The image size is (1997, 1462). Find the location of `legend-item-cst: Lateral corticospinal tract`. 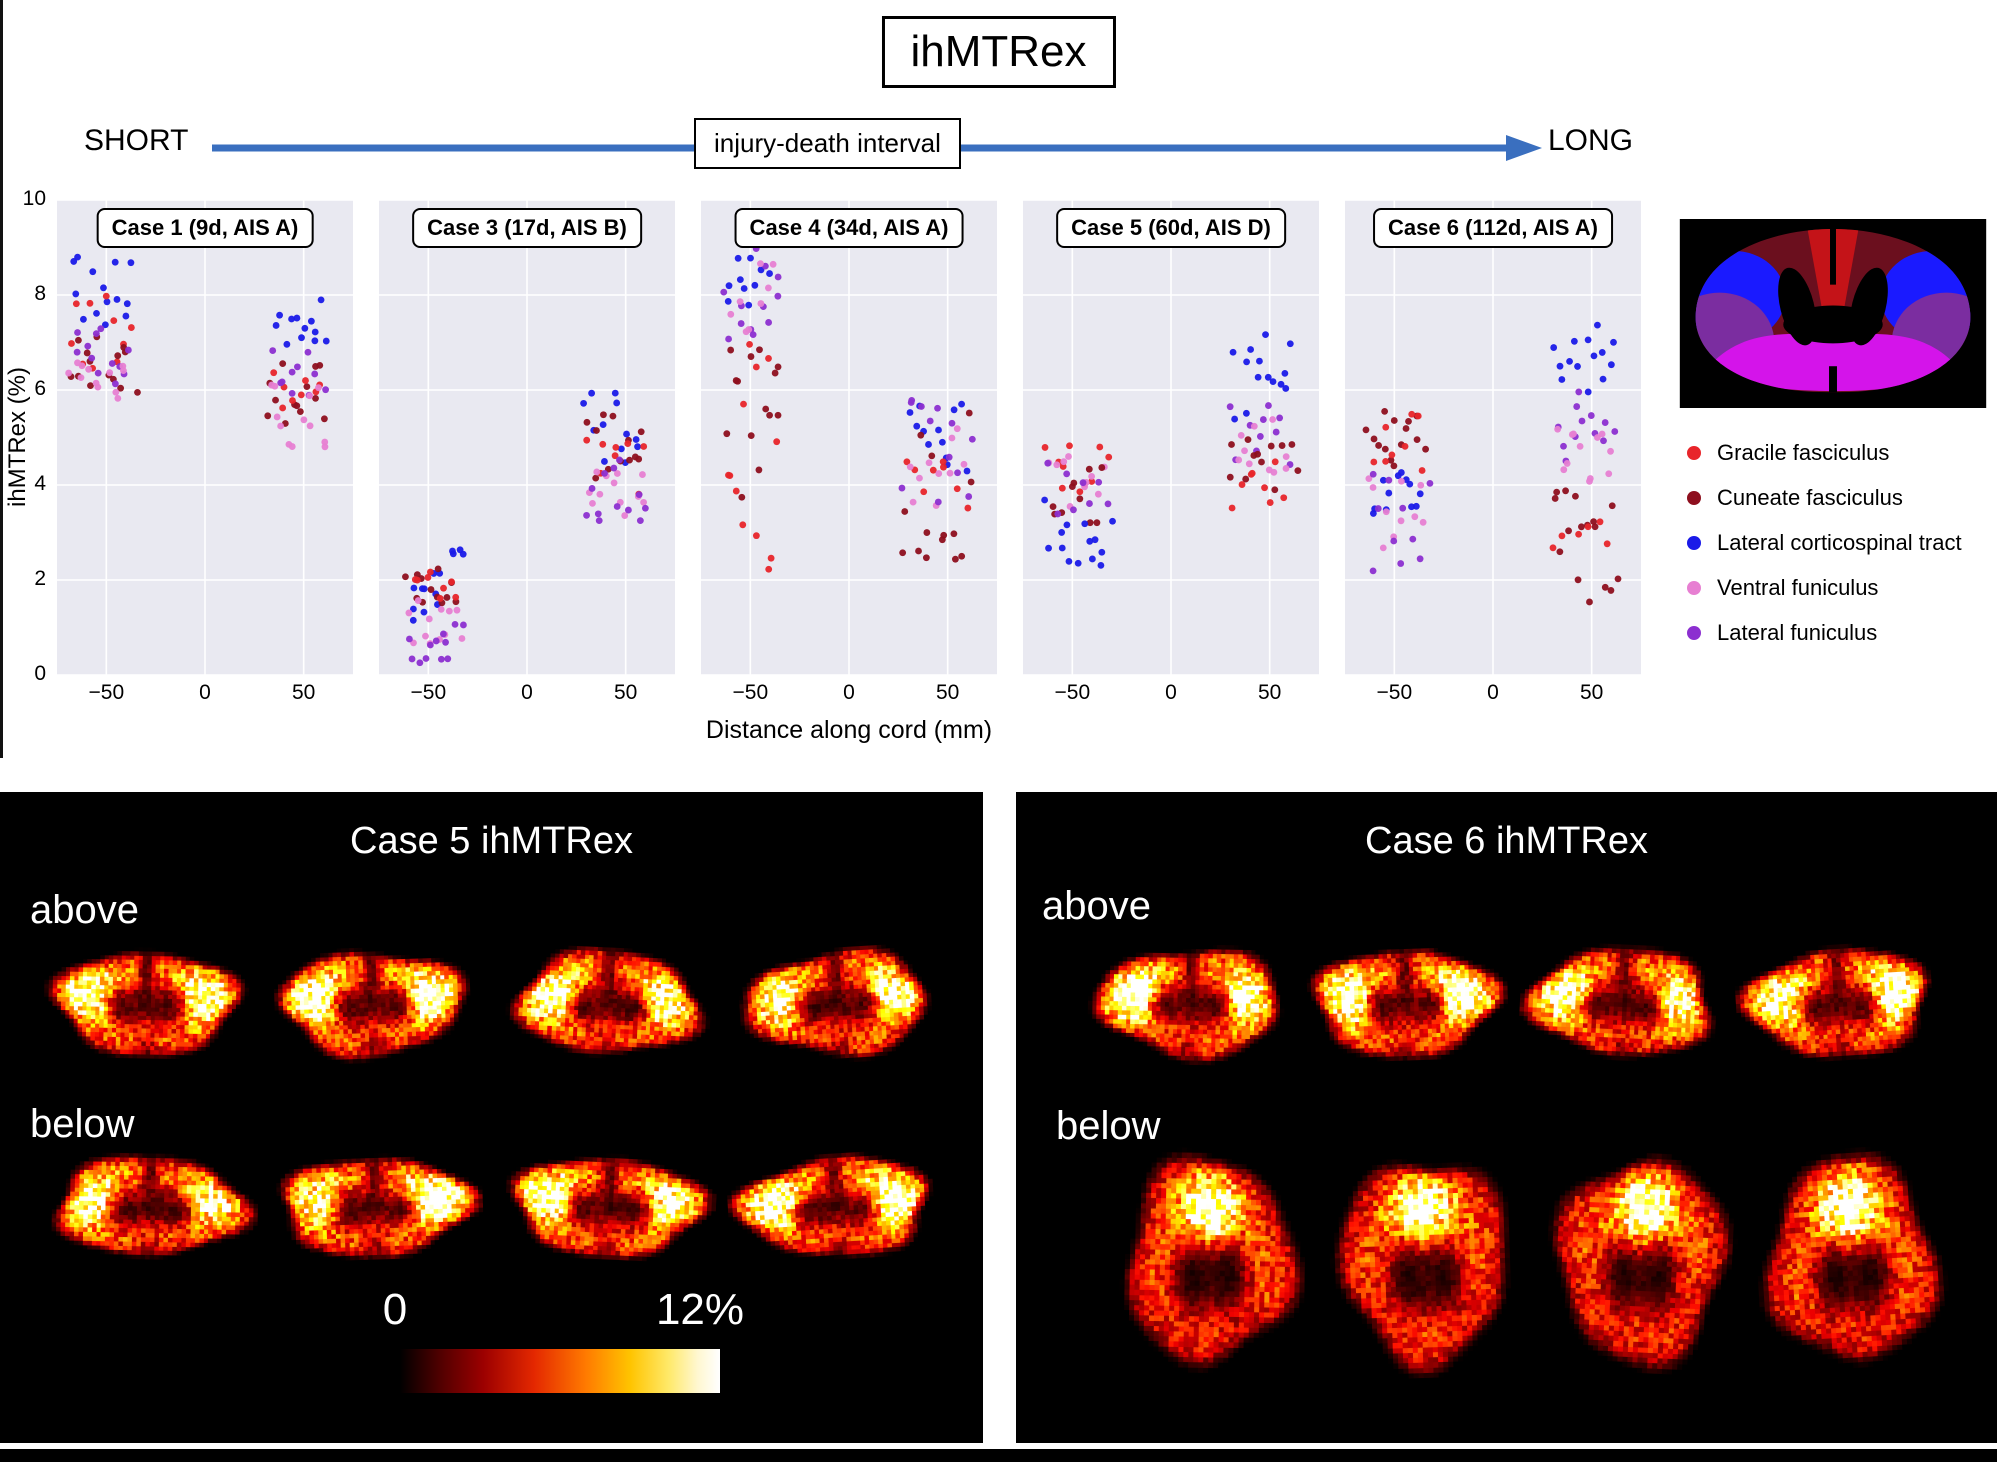

legend-item-cst: Lateral corticospinal tract is located at coordinates (1820, 542).